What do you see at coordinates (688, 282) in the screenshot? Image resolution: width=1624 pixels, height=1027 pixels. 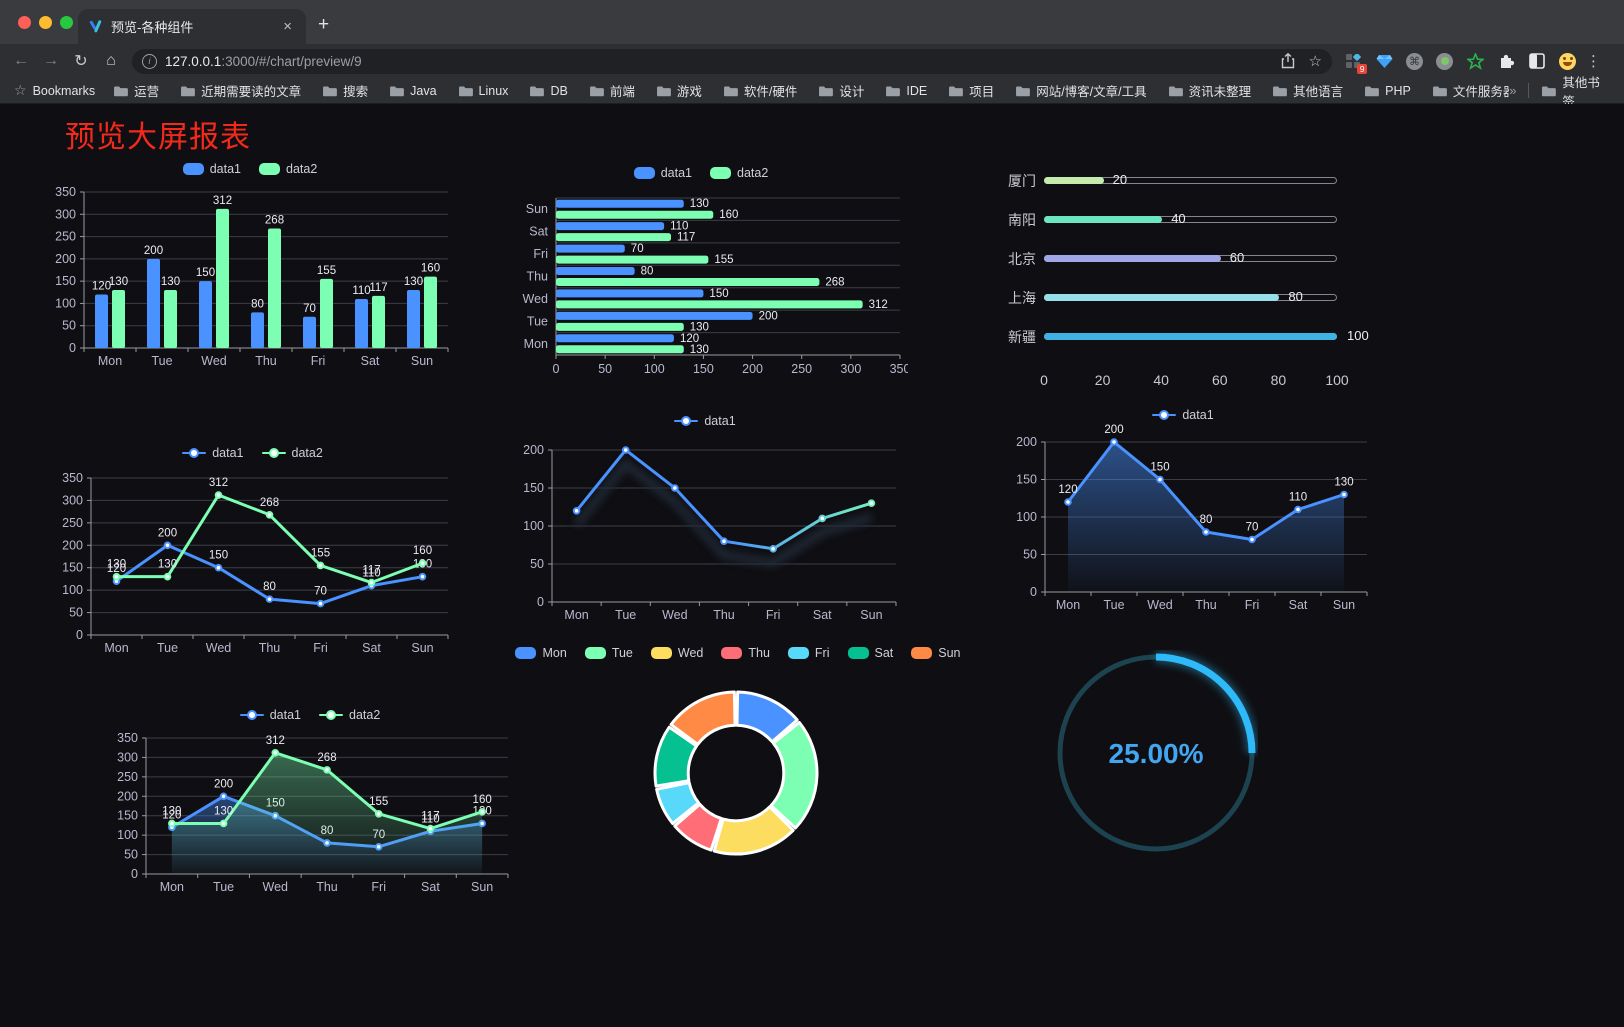 I see `bar-data2-Thu` at bounding box center [688, 282].